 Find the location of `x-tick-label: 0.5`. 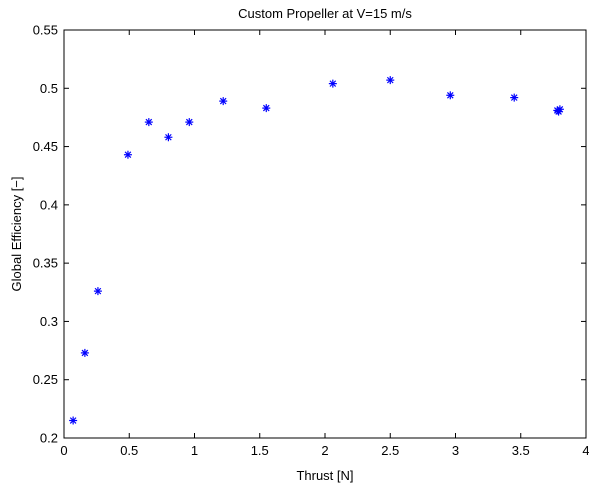

x-tick-label: 0.5 is located at coordinates (129, 450).